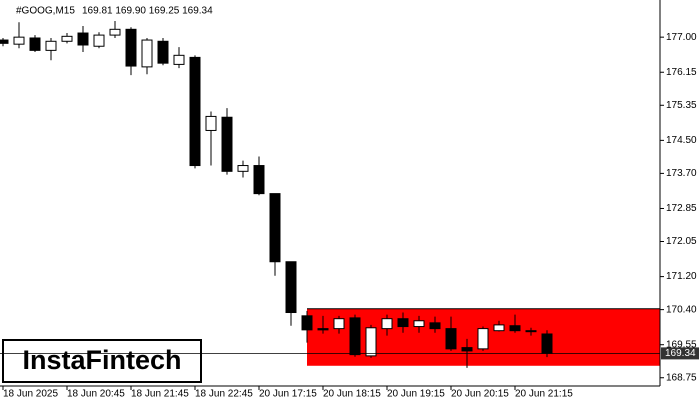  I want to click on x-tick-label: 20 Jun 17:15, so click(288, 394).